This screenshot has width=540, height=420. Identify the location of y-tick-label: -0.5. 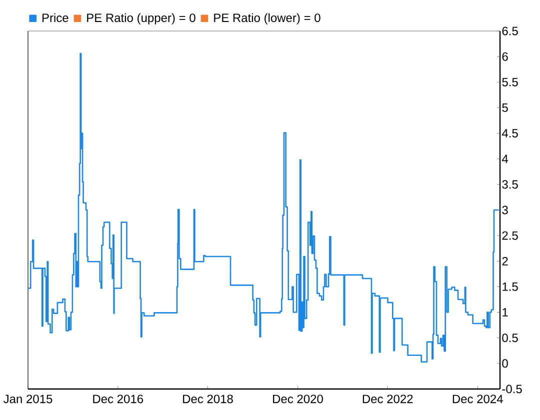
(512, 389).